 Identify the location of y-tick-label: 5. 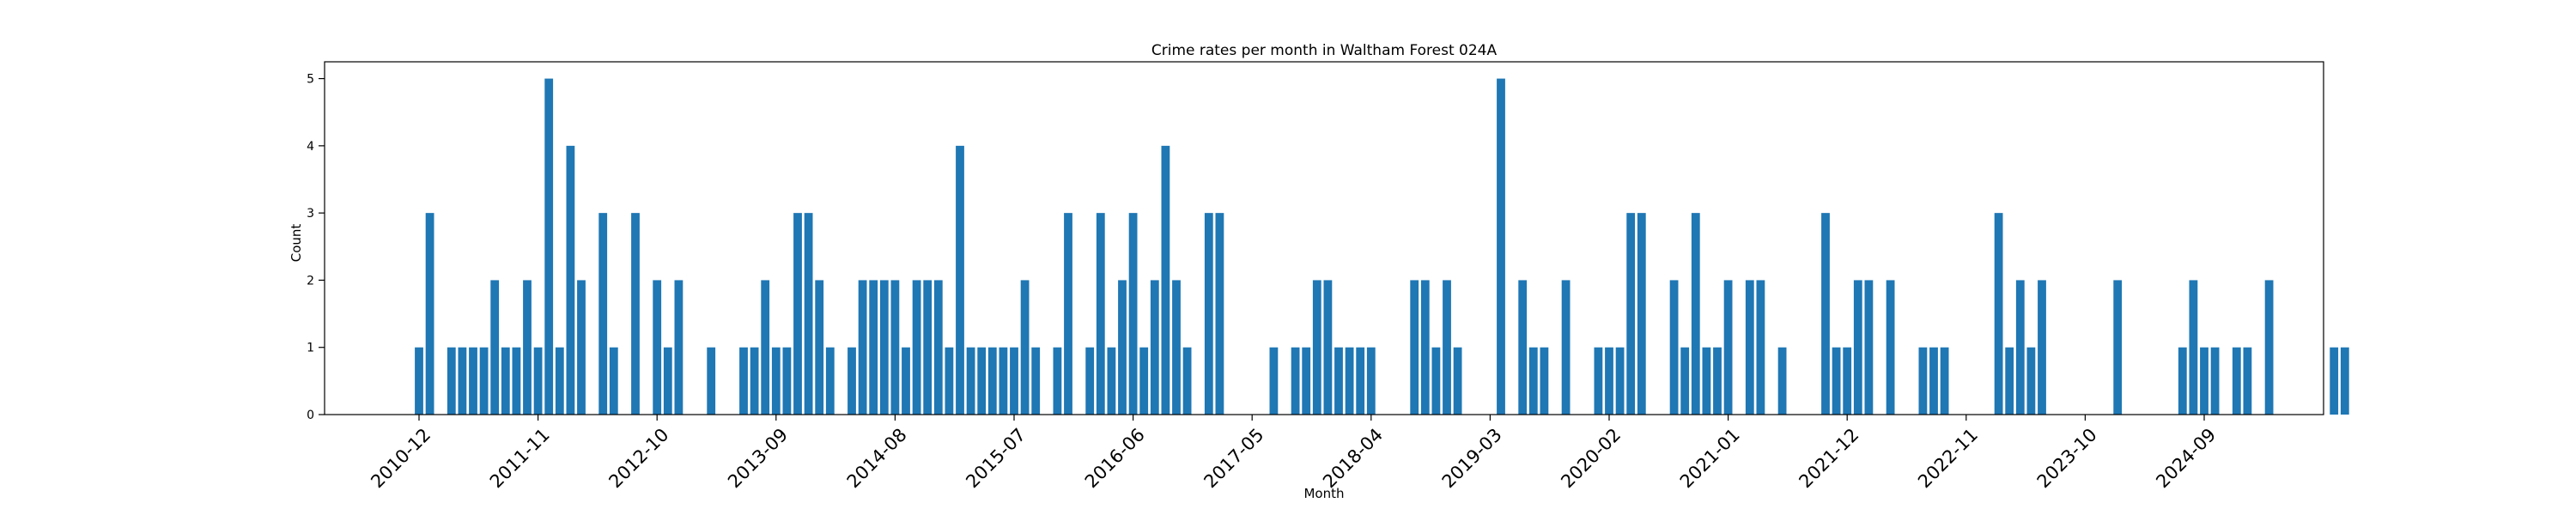
(311, 80).